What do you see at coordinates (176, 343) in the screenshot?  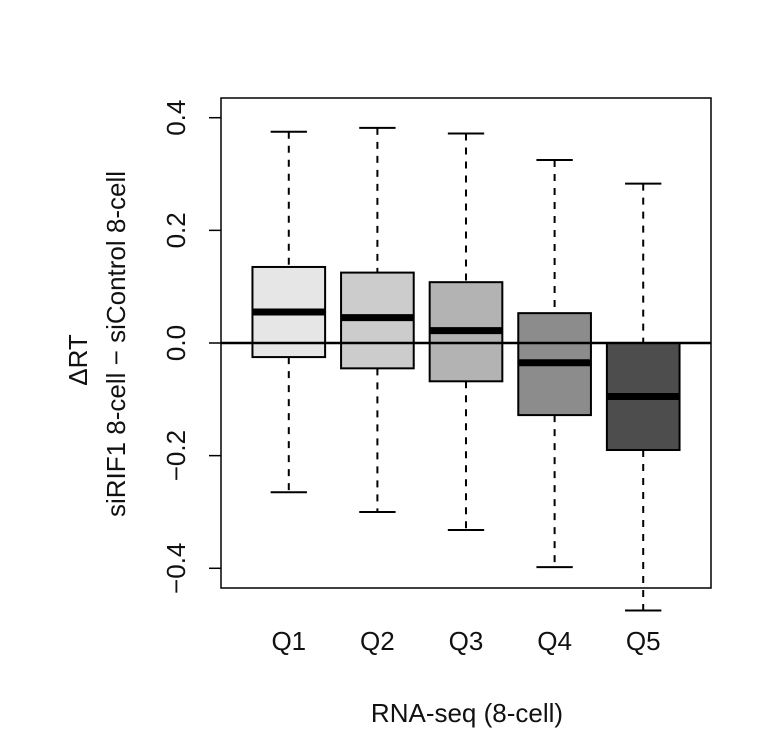 I see `y-tick-label: 0.0` at bounding box center [176, 343].